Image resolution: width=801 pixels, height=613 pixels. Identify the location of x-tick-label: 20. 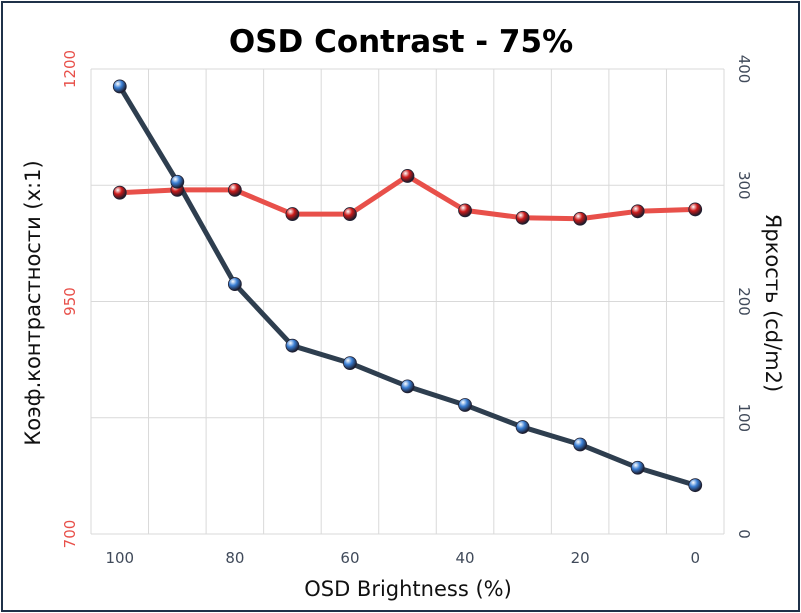
(580, 558).